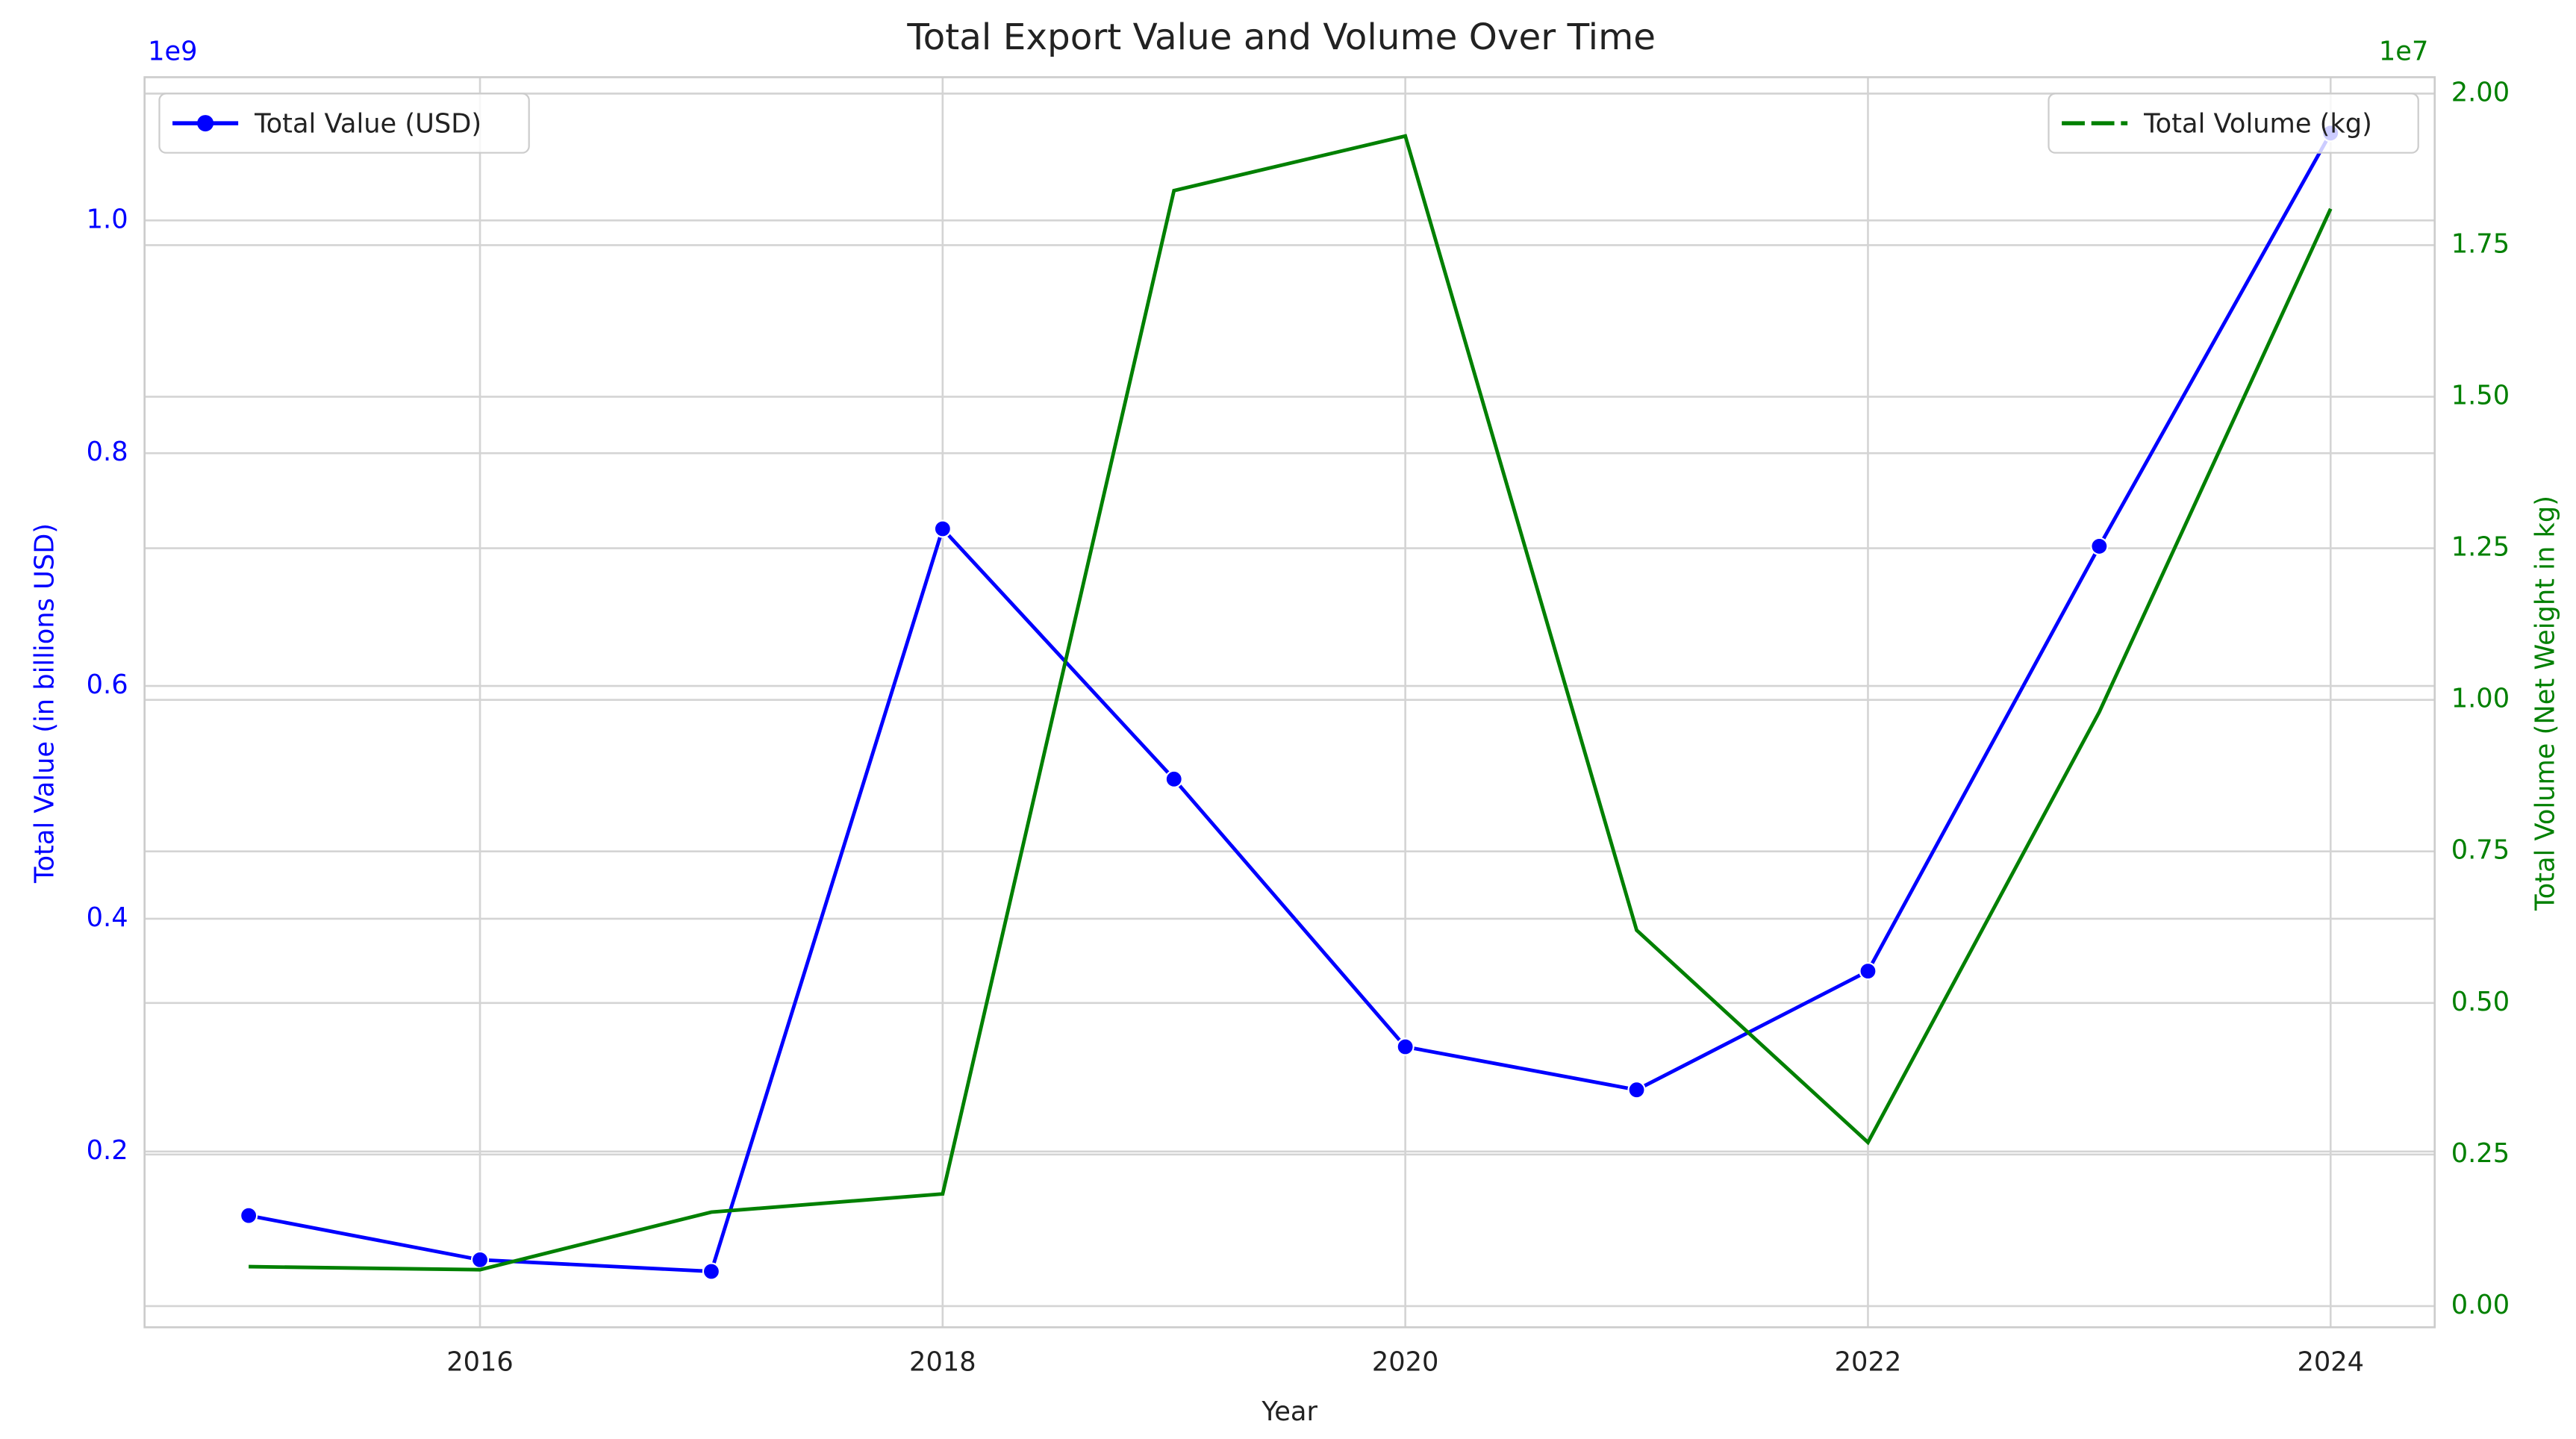 This screenshot has width=2576, height=1439. Describe the element at coordinates (2480, 92) in the screenshot. I see `y2-tick-label: 2.00` at that location.